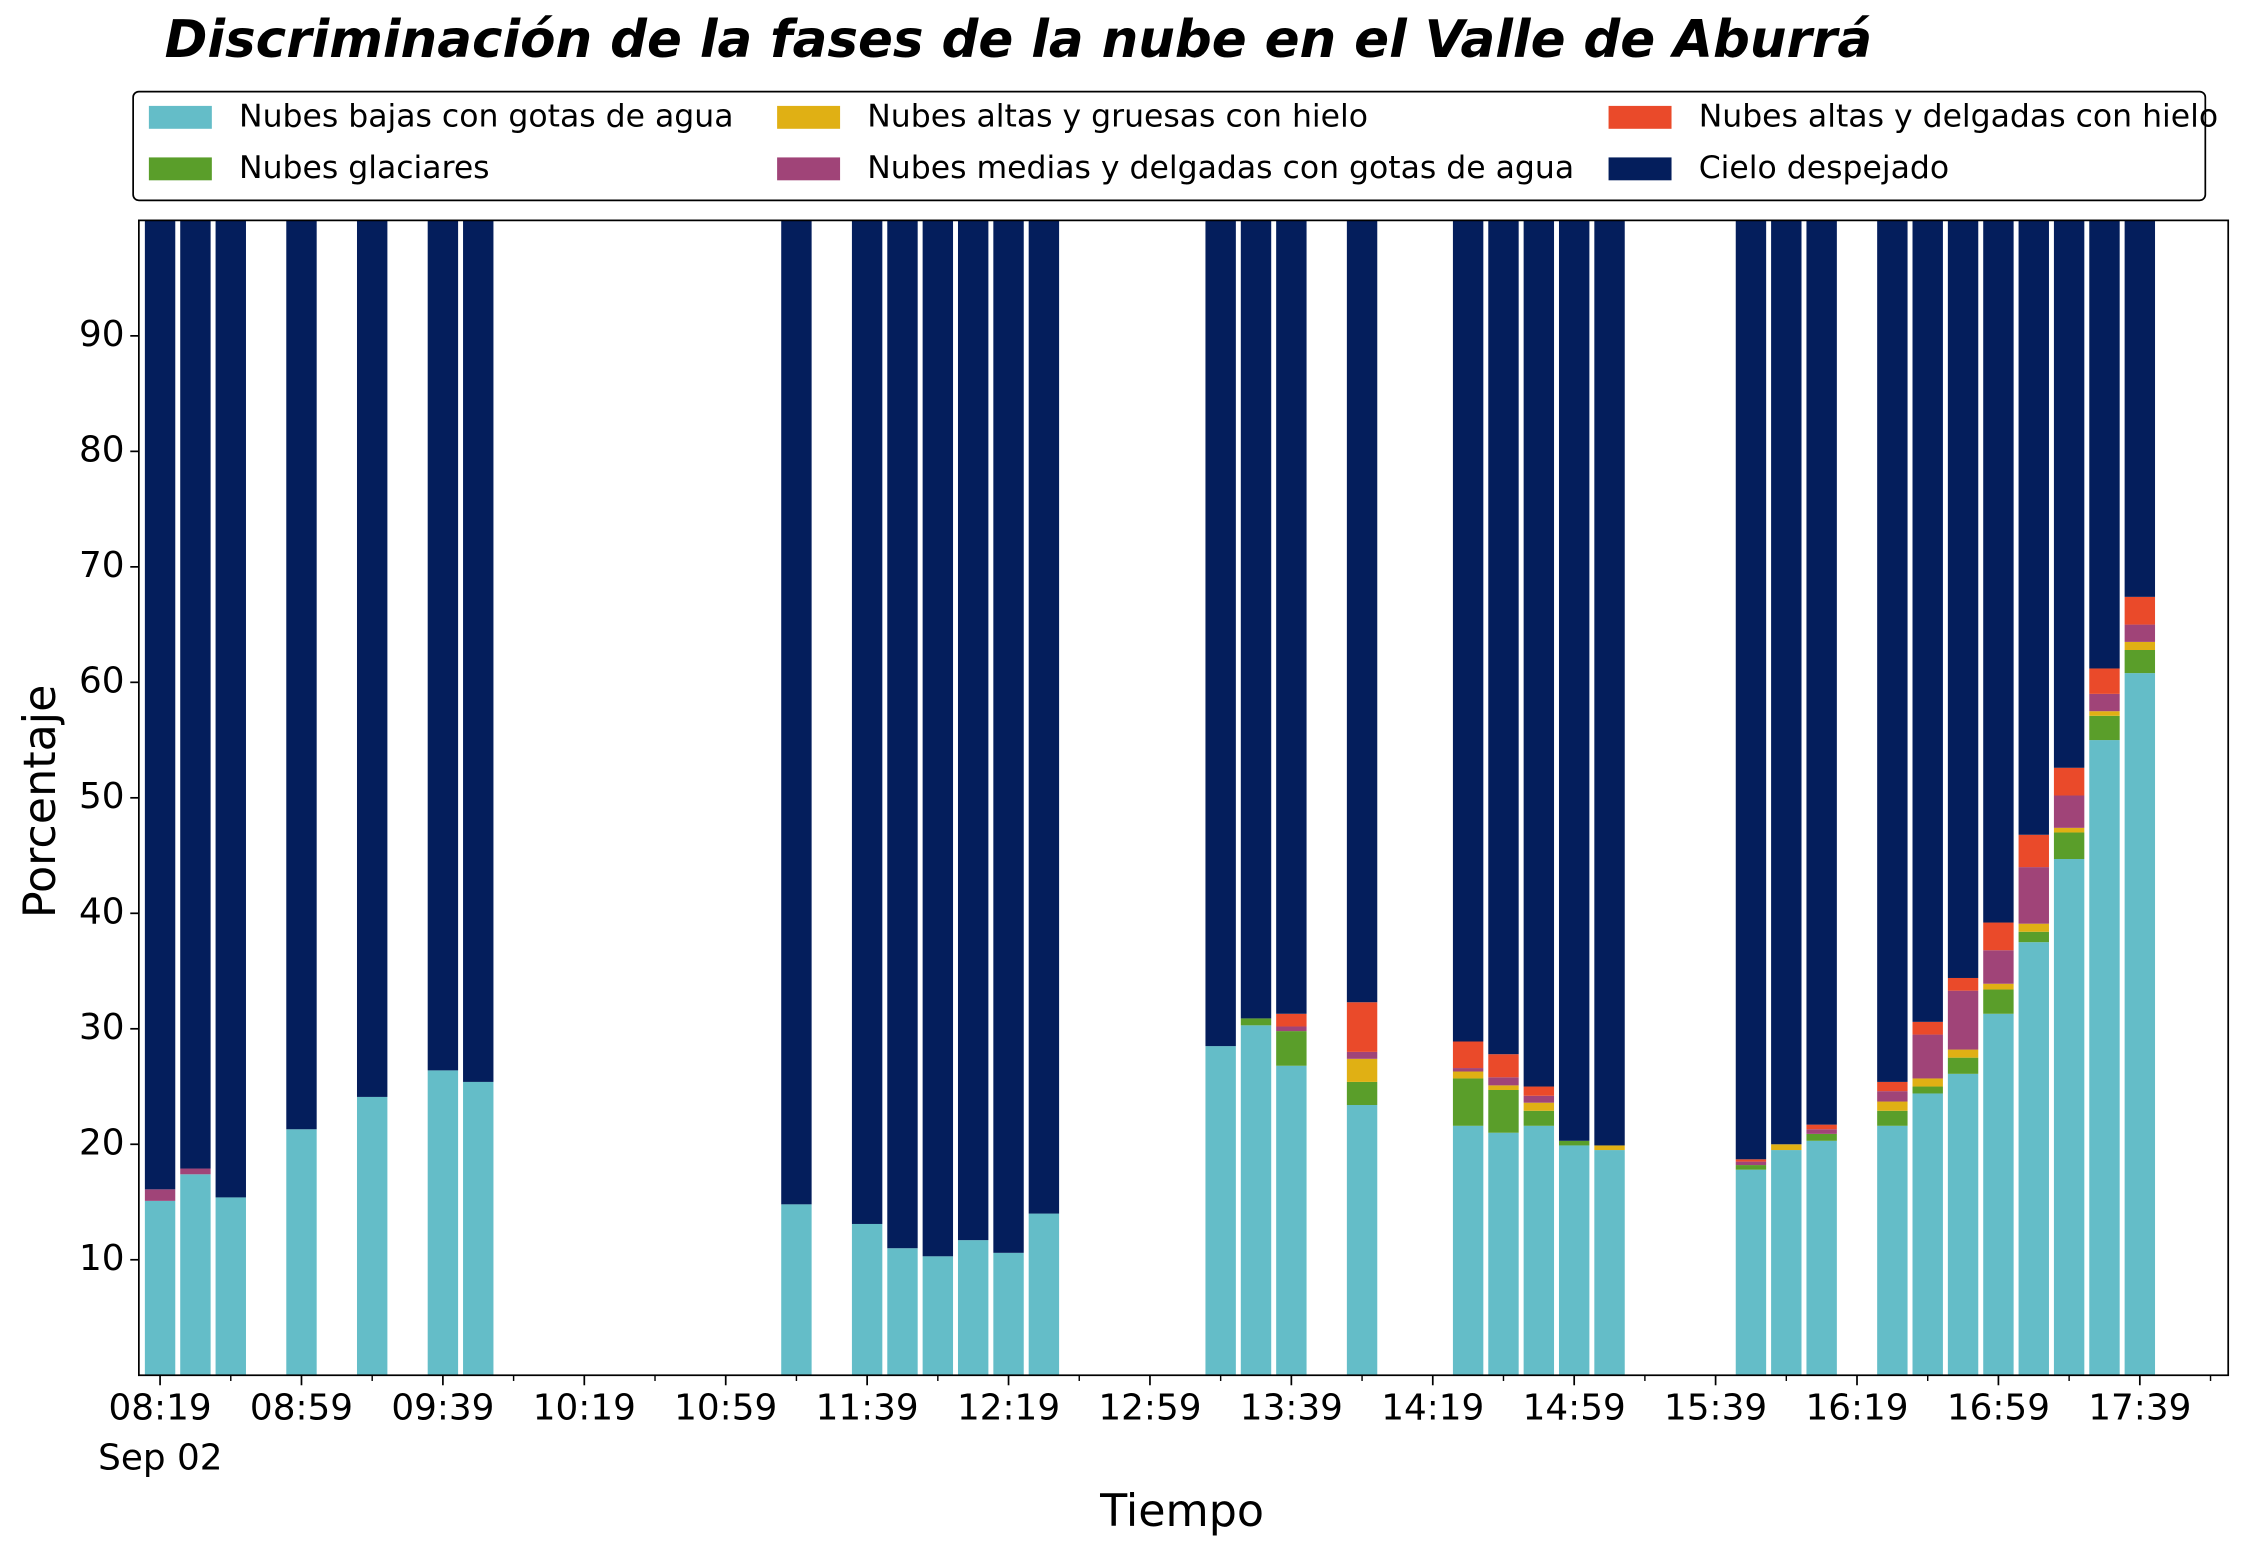 This screenshot has height=1559, width=2244. I want to click on x-axis-label: Tiempo, so click(1181, 1511).